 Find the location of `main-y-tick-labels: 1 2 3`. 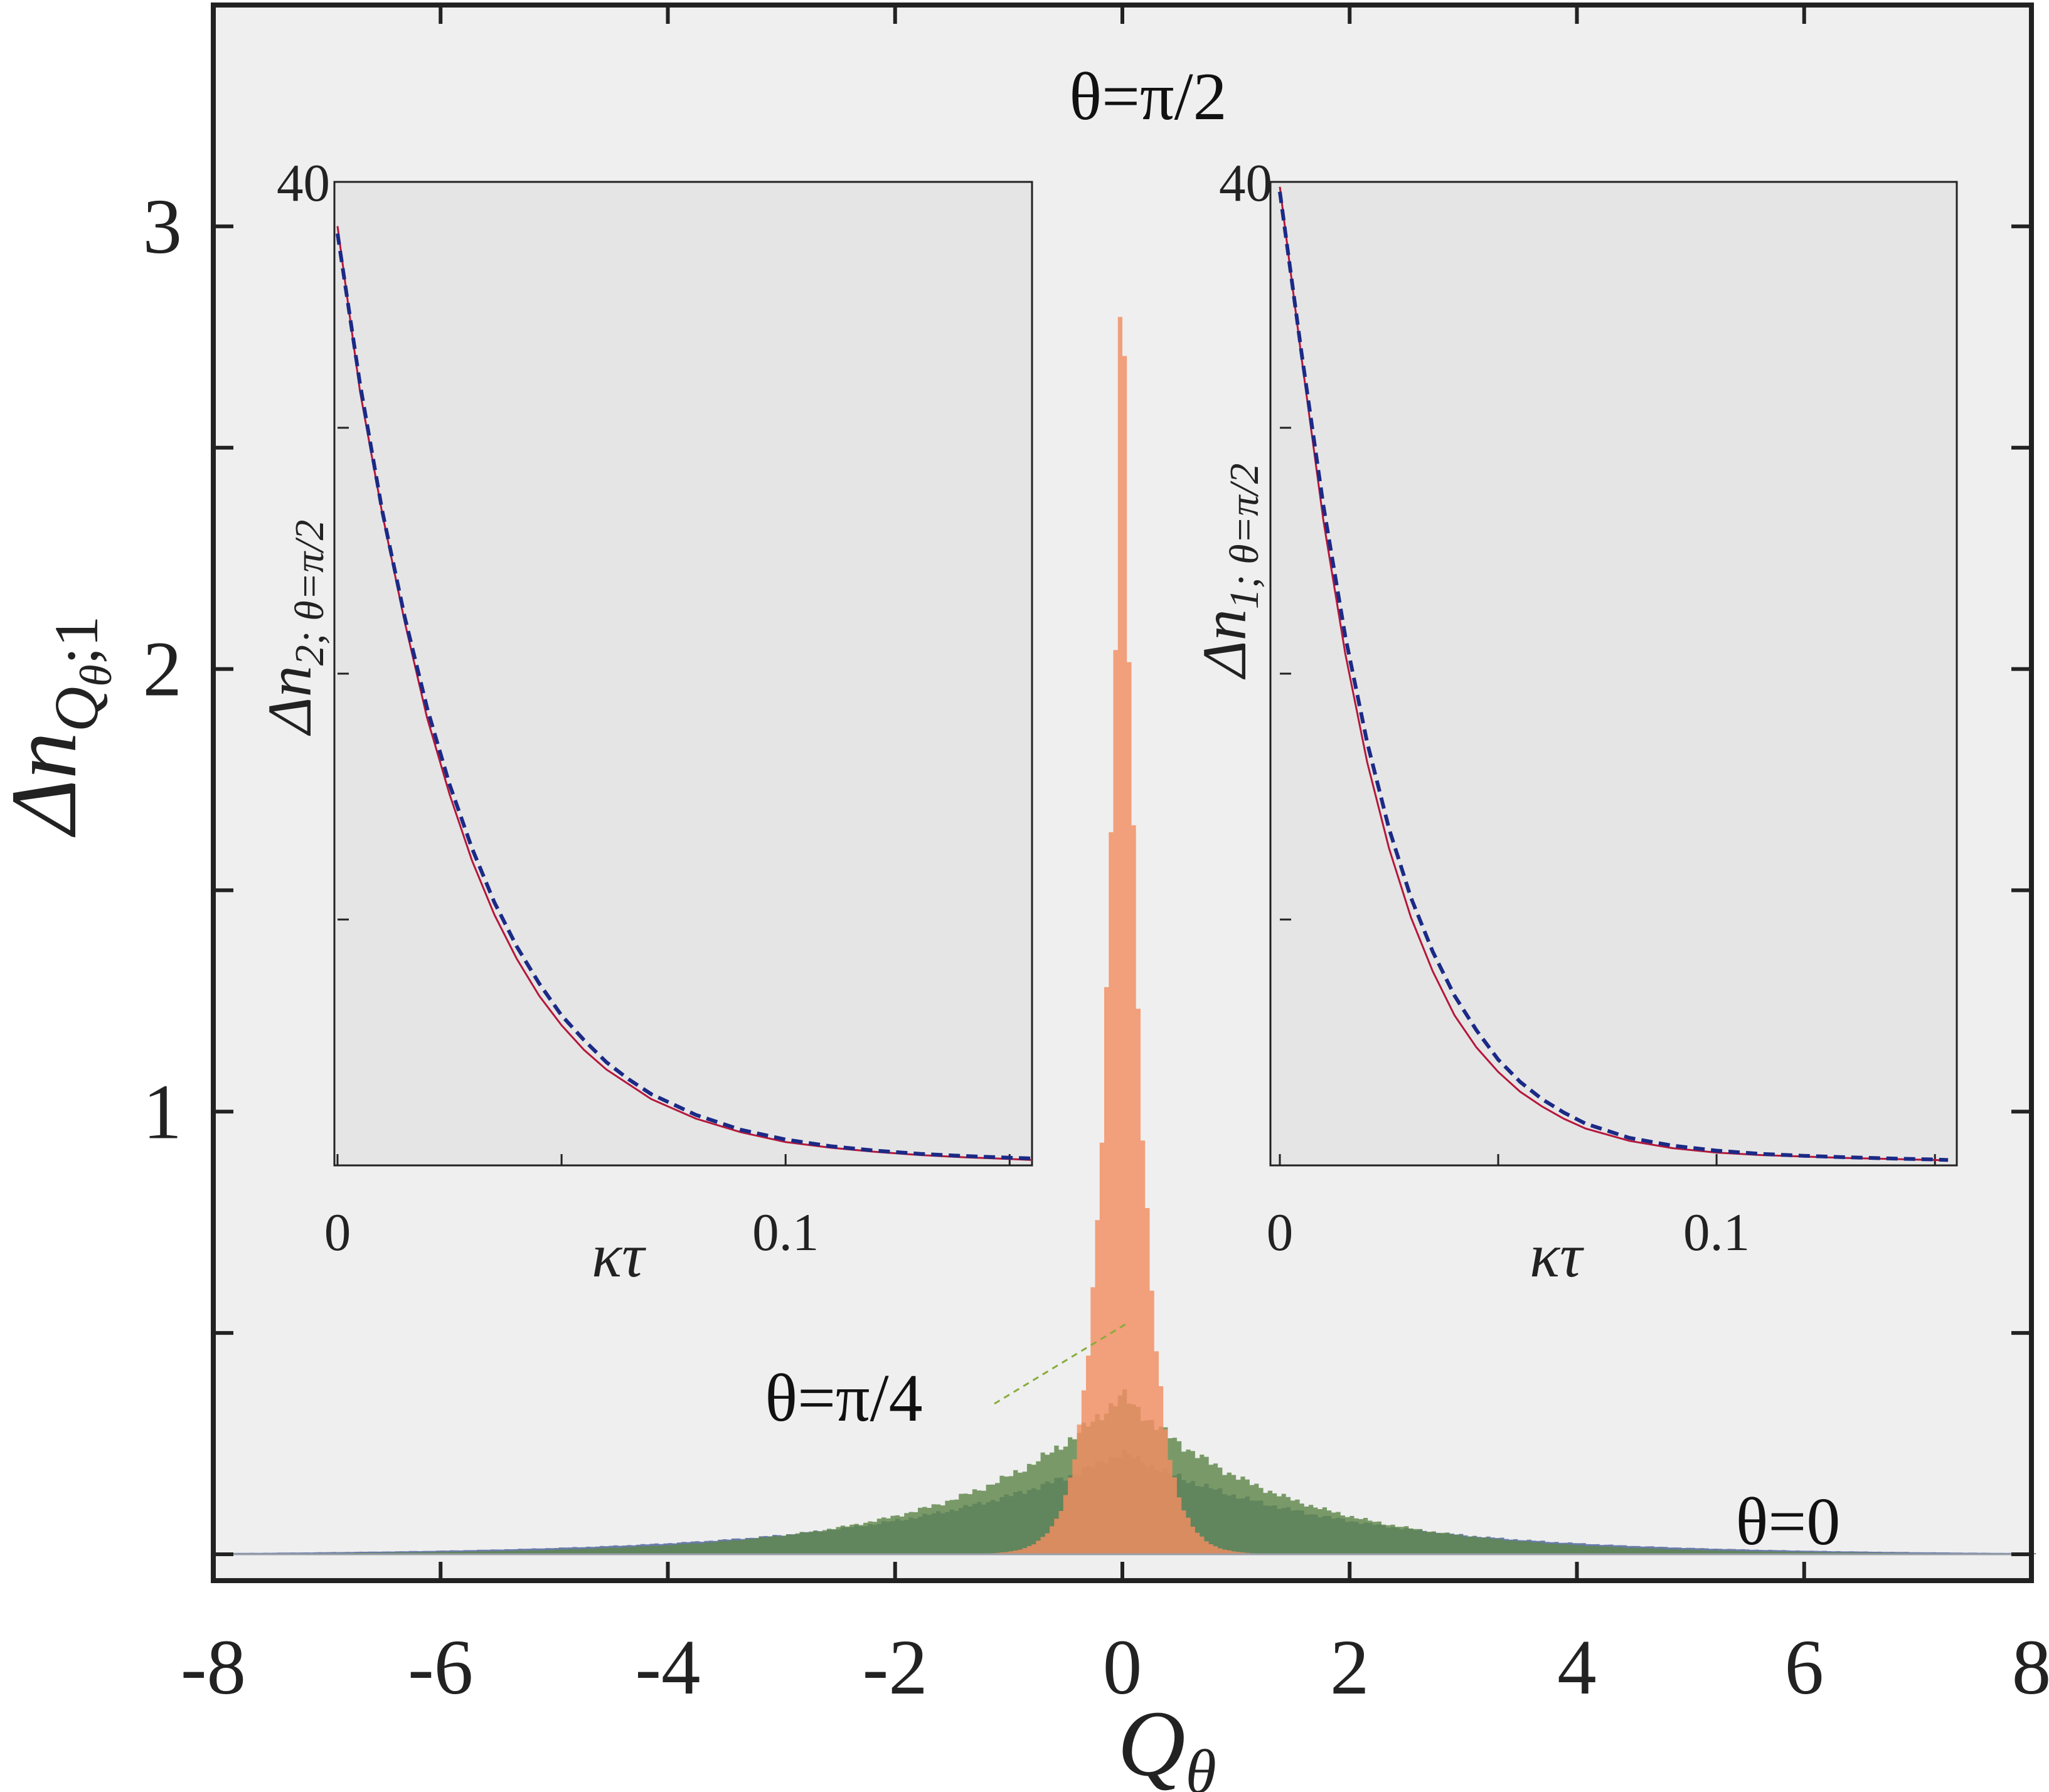

main-y-tick-labels: 1 2 3 is located at coordinates (163, 669).